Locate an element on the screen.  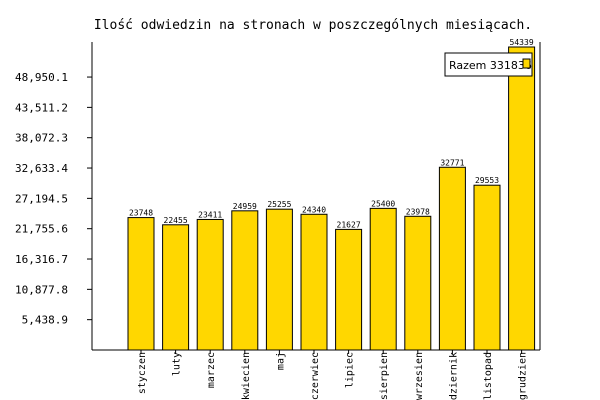
legend: Razem 331836 is located at coordinates (488, 64).